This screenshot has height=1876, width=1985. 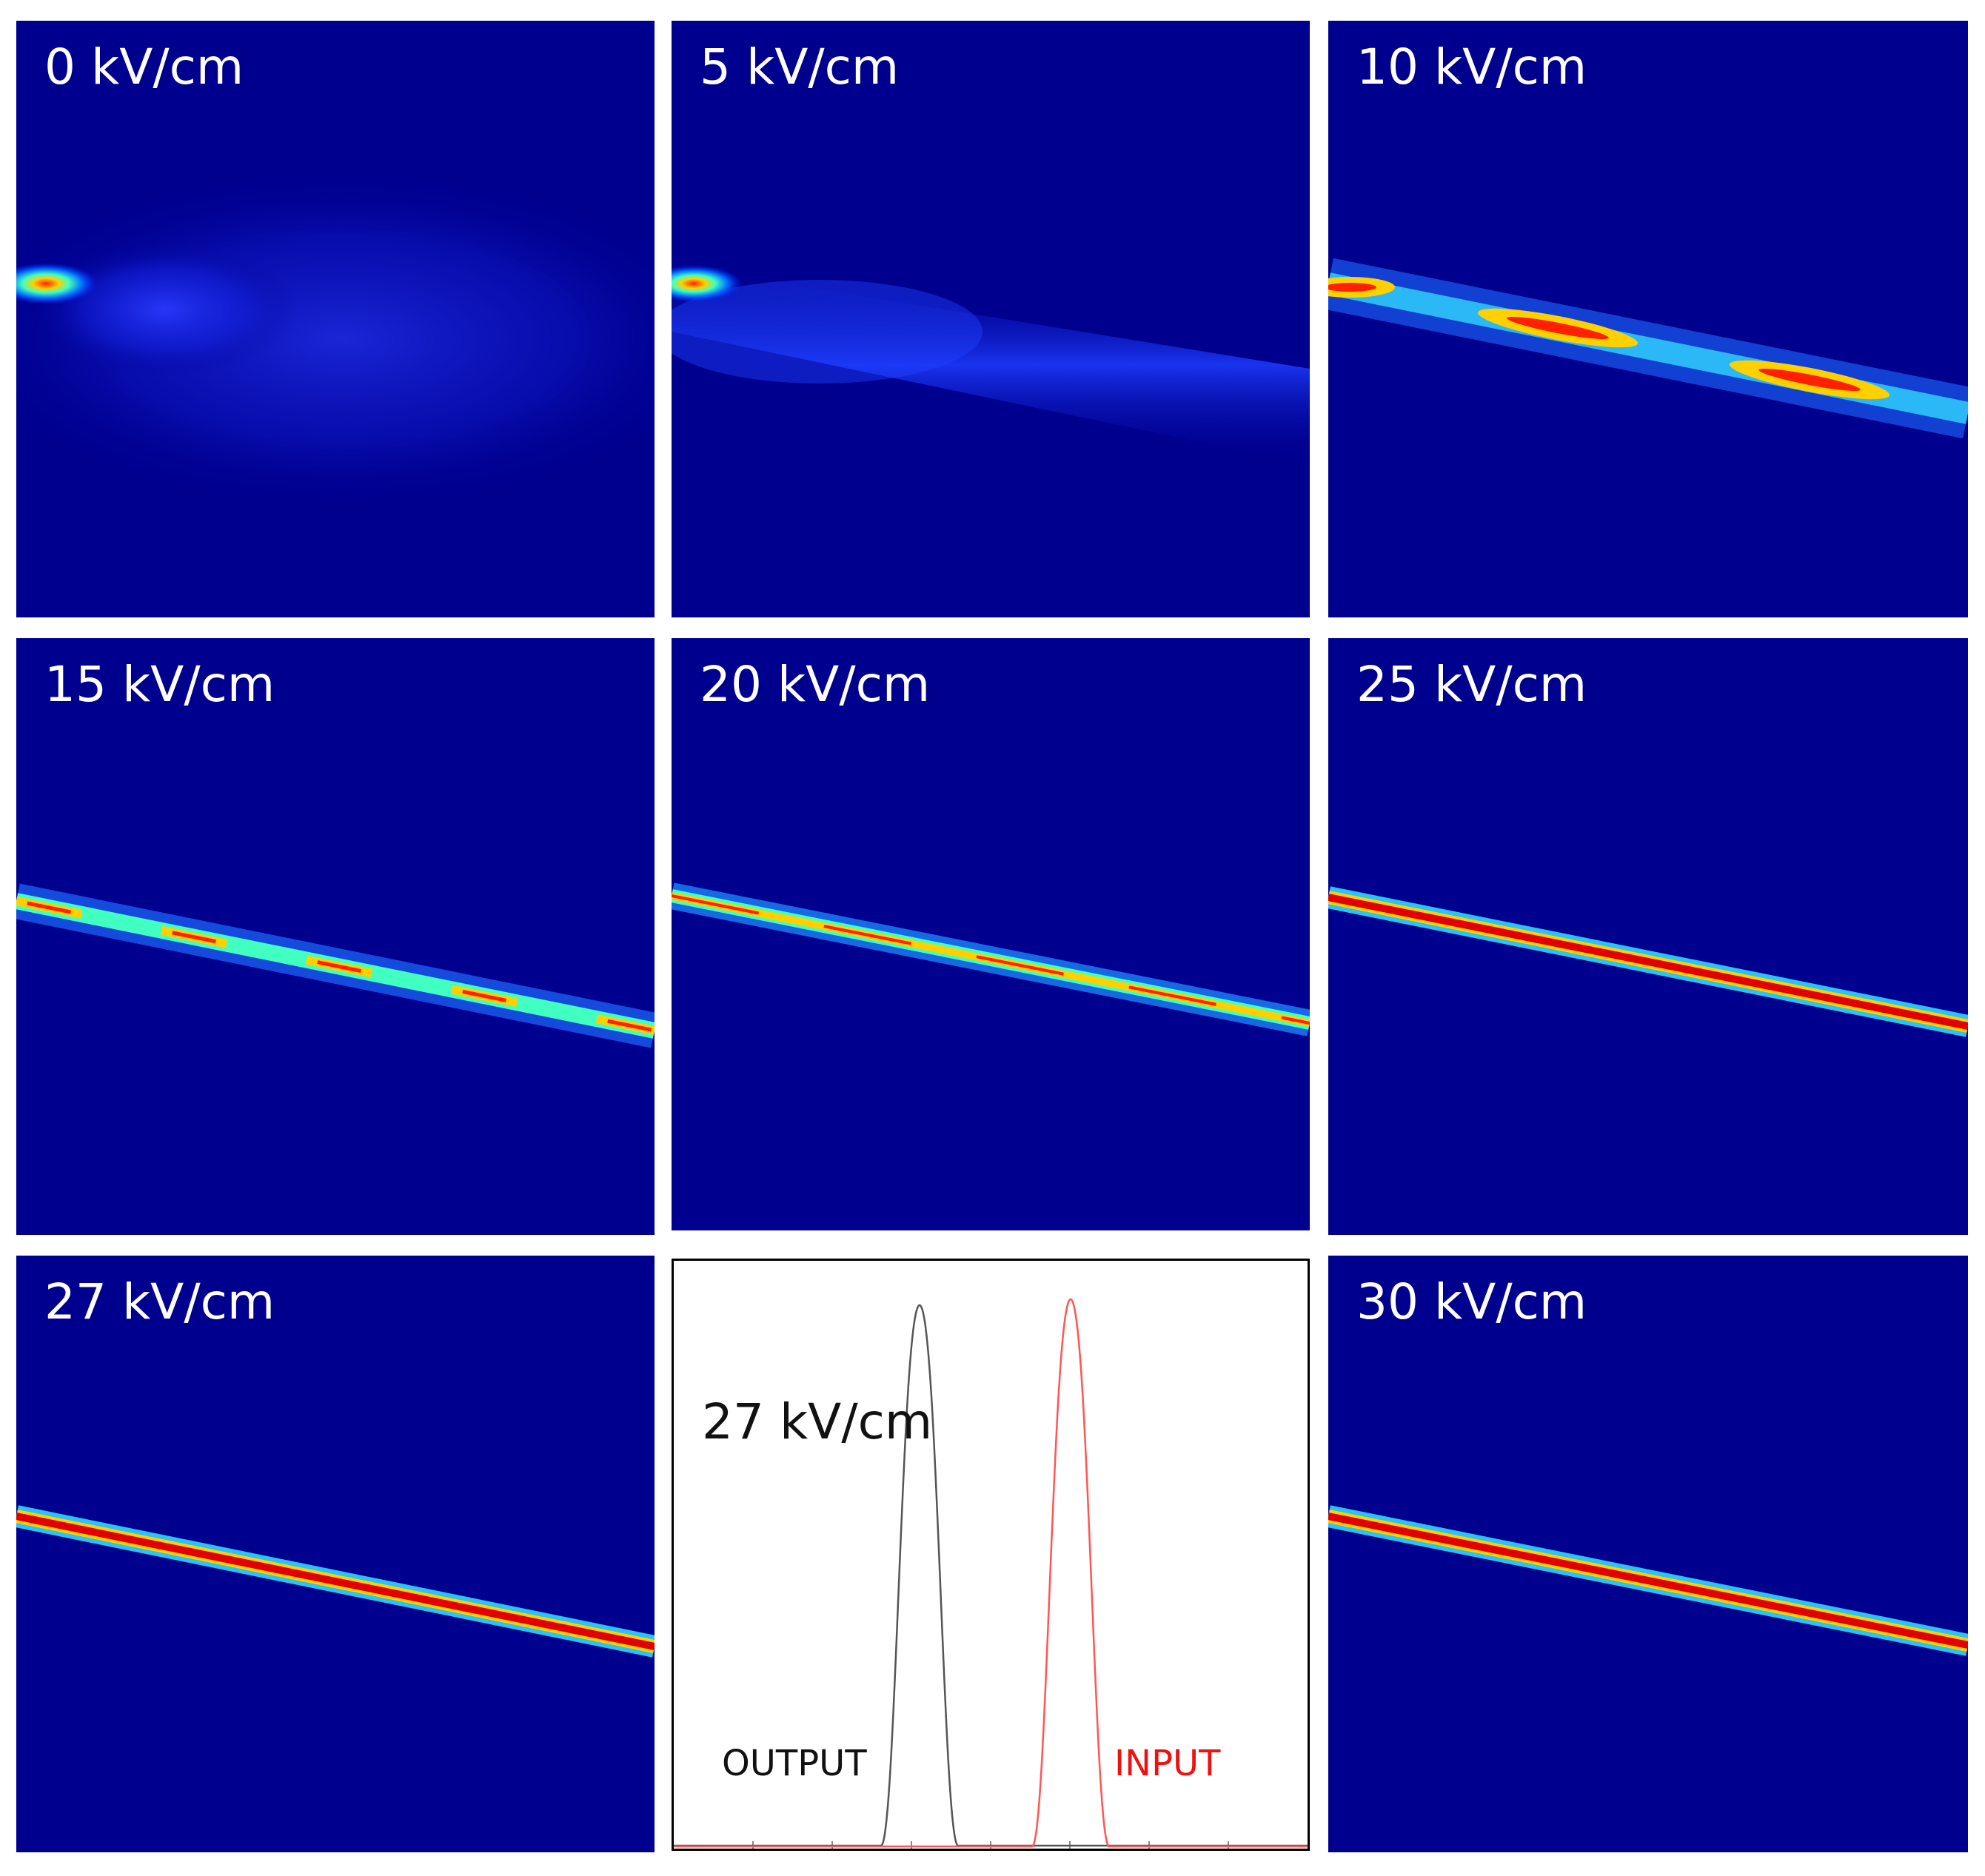 What do you see at coordinates (1471, 67) in the screenshot?
I see `panel-label: 10 kV/cm` at bounding box center [1471, 67].